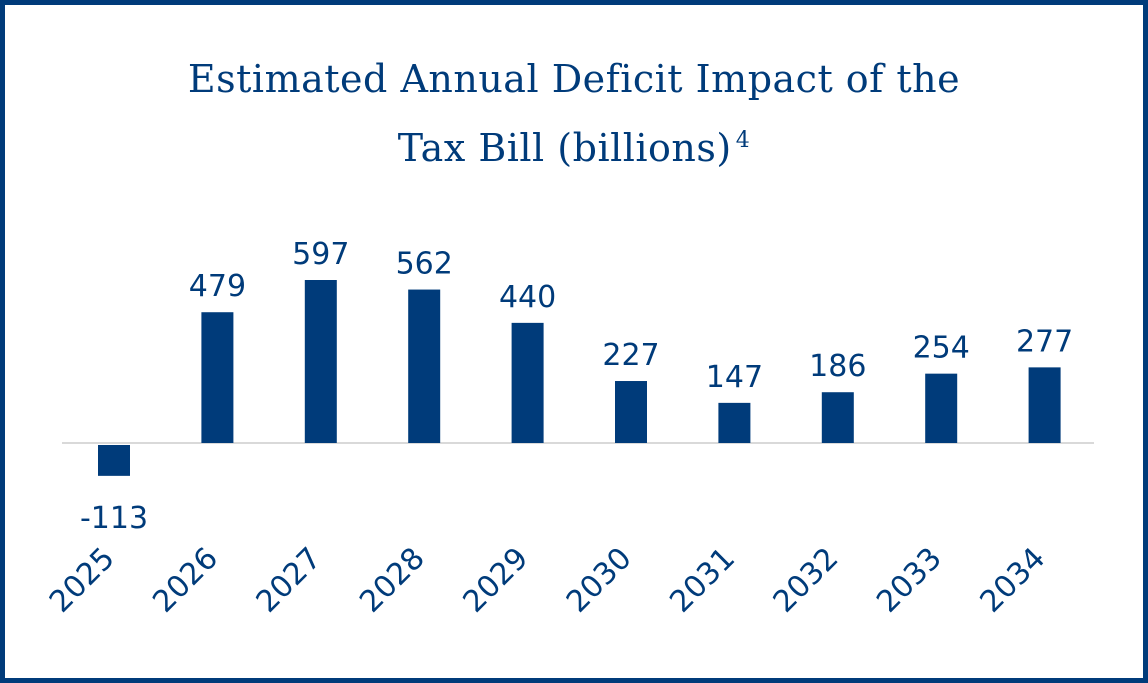  What do you see at coordinates (424, 366) in the screenshot?
I see `bar-2028` at bounding box center [424, 366].